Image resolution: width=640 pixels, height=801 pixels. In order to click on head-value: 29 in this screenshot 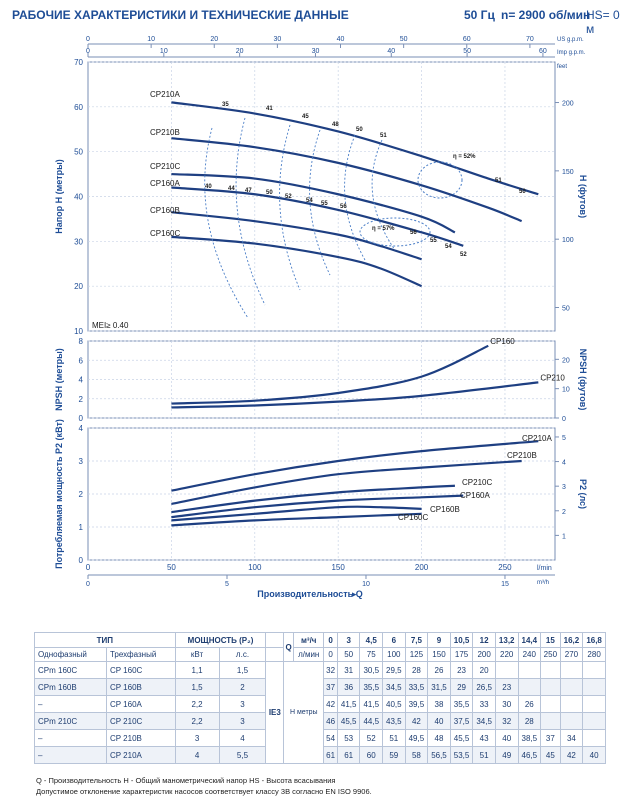, I will do `click(461, 687)`.